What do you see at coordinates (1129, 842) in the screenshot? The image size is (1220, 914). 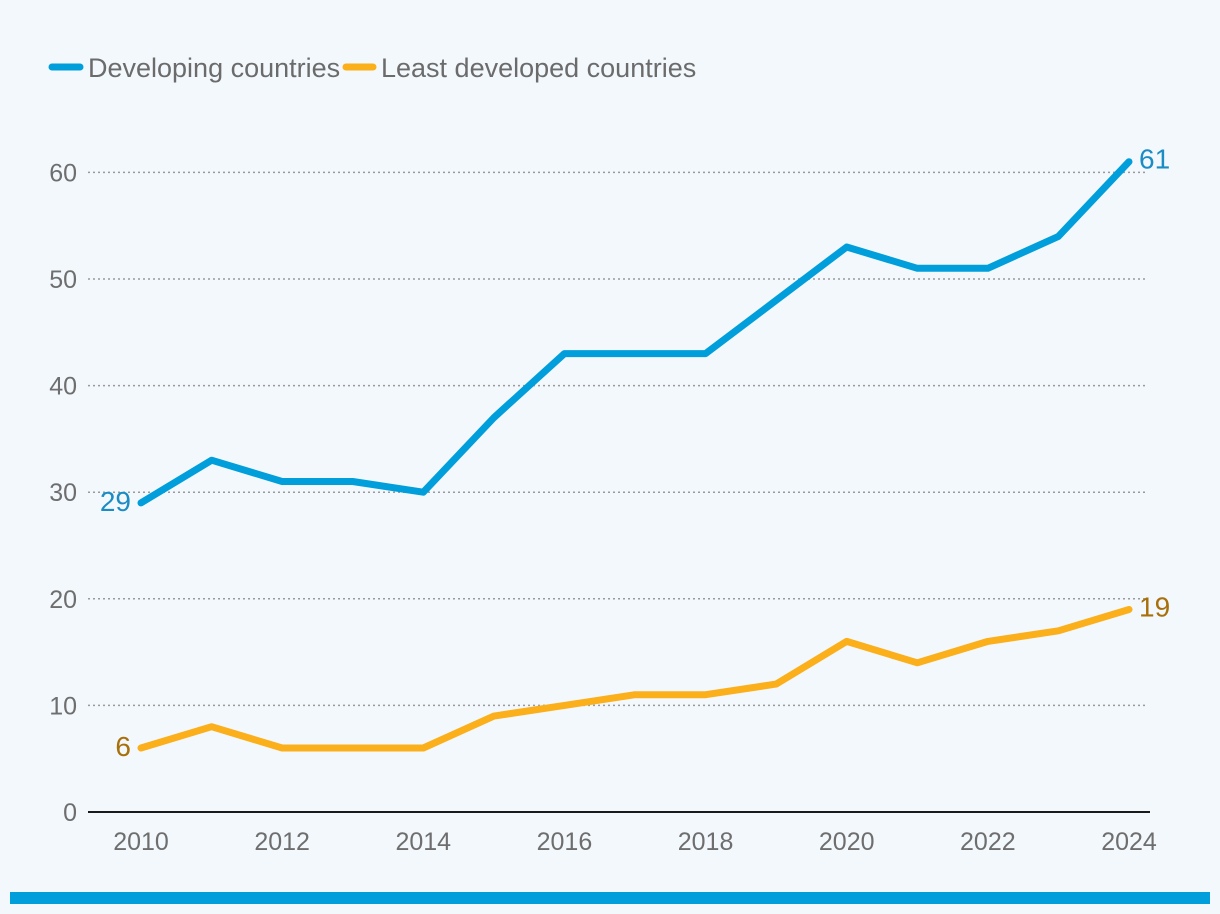 I see `x-tick-label-2024: 2024` at bounding box center [1129, 842].